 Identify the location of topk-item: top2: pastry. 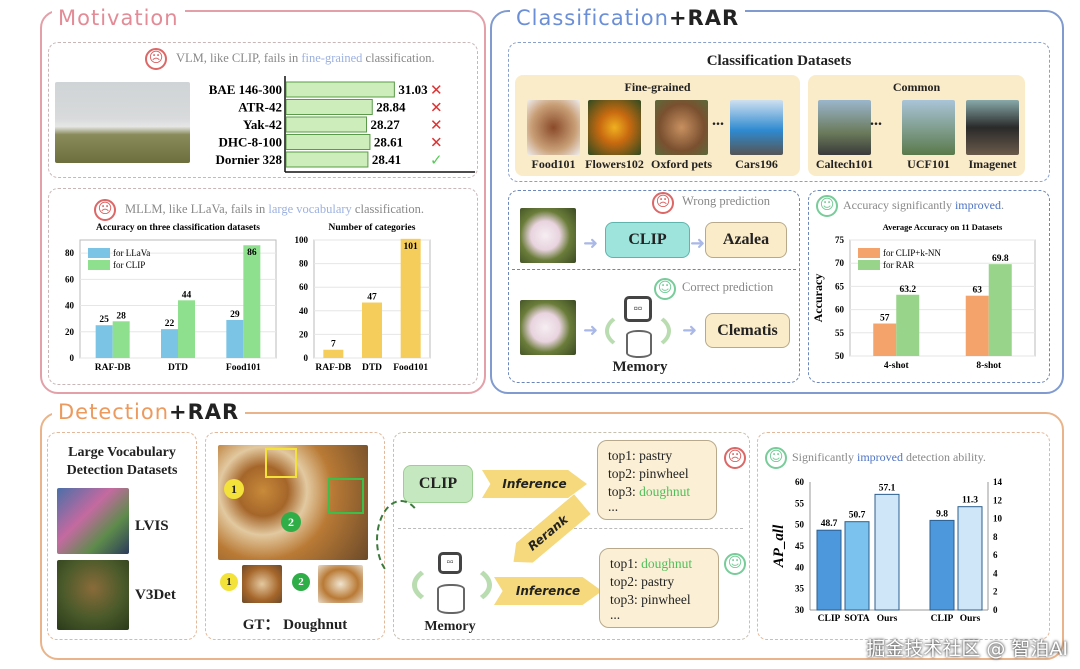
(642, 581).